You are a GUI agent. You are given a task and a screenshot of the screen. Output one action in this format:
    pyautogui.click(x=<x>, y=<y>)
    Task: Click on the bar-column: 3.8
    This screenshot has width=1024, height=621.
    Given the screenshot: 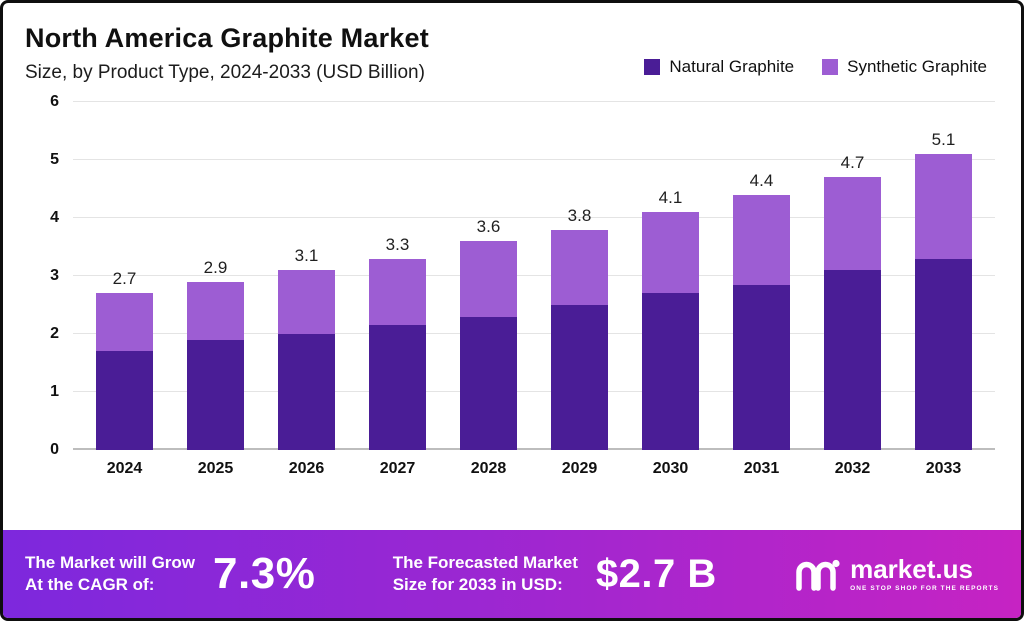 What is the action you would take?
    pyautogui.click(x=579, y=276)
    